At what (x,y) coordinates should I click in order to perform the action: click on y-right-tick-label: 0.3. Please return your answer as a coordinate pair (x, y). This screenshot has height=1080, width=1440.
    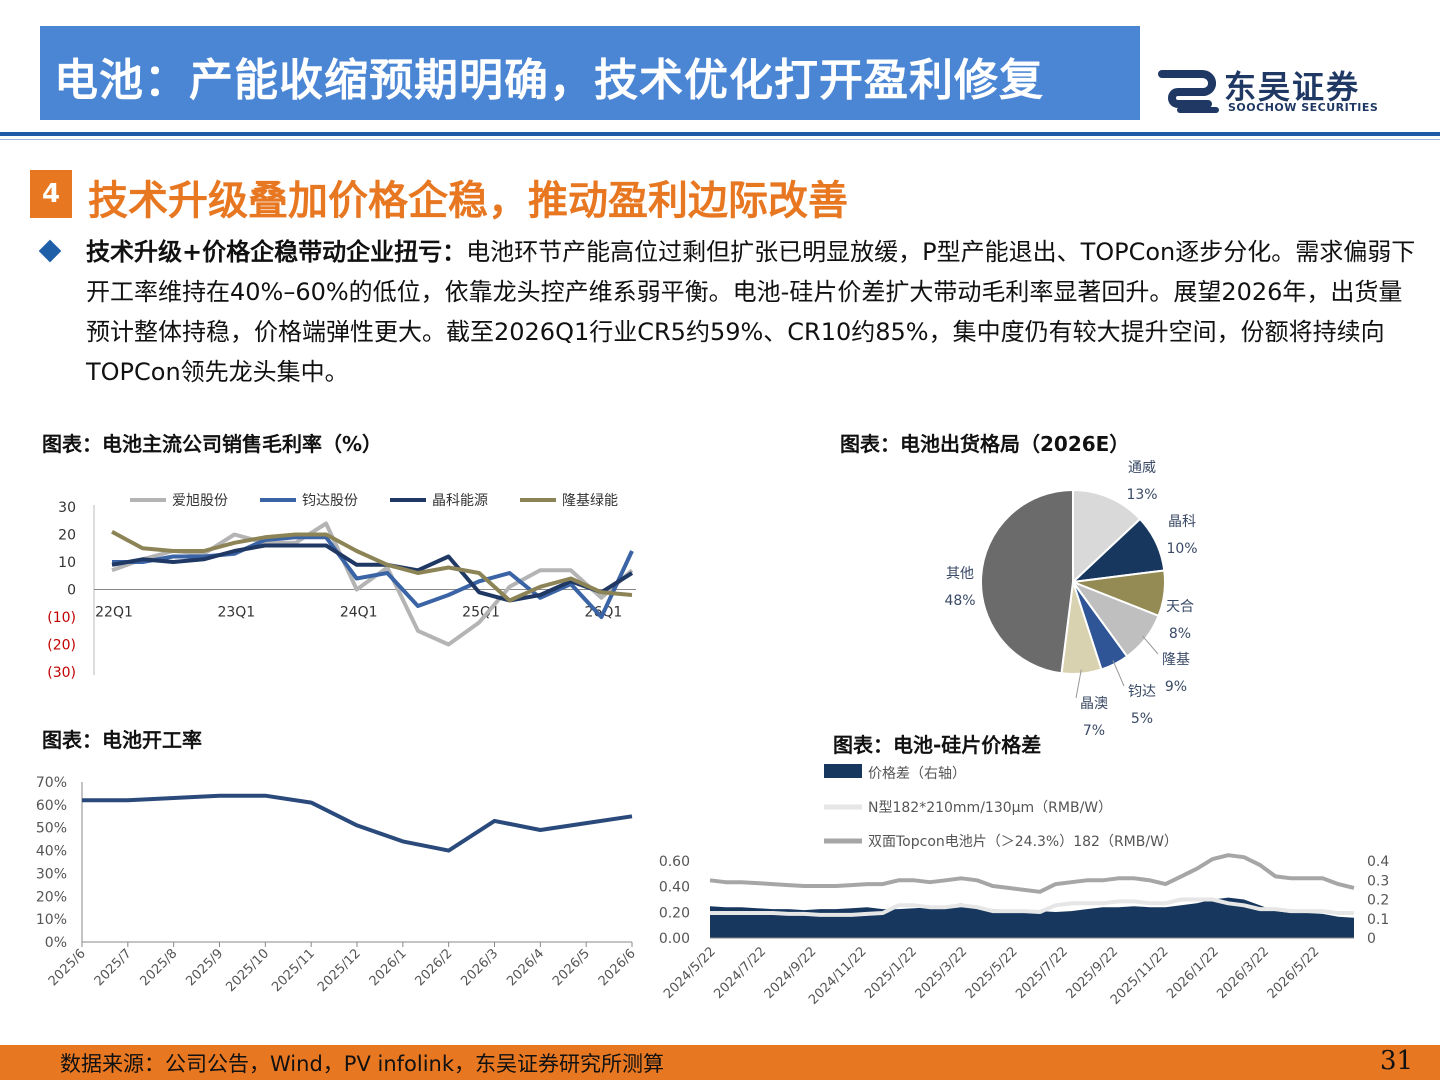
    Looking at the image, I should click on (1378, 881).